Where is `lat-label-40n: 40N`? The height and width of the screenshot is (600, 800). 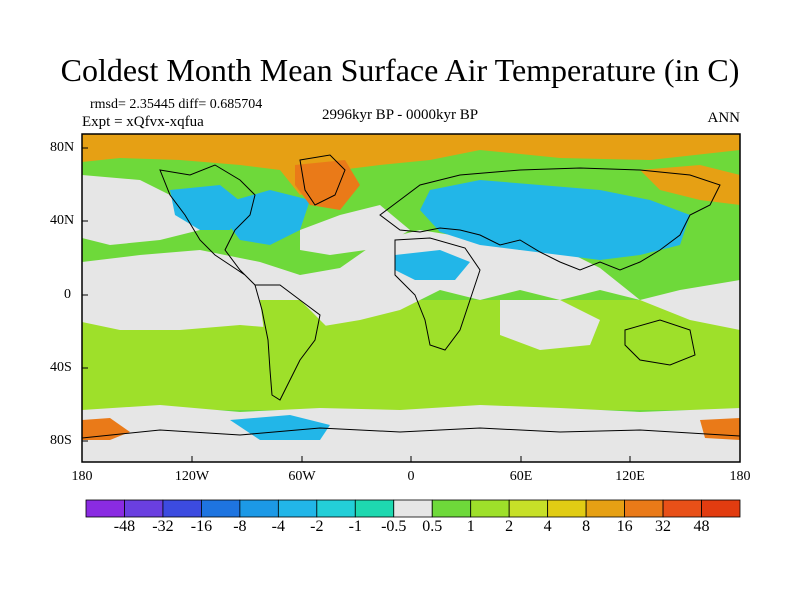 lat-label-40n: 40N is located at coordinates (62, 220).